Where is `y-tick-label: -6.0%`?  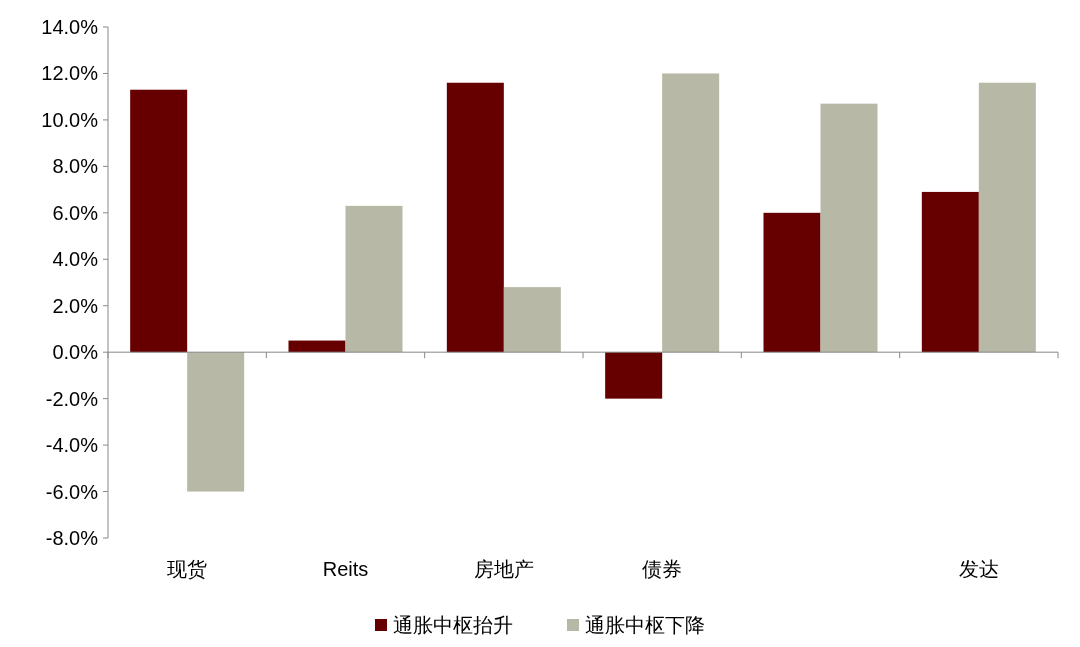
y-tick-label: -6.0% is located at coordinates (72, 491).